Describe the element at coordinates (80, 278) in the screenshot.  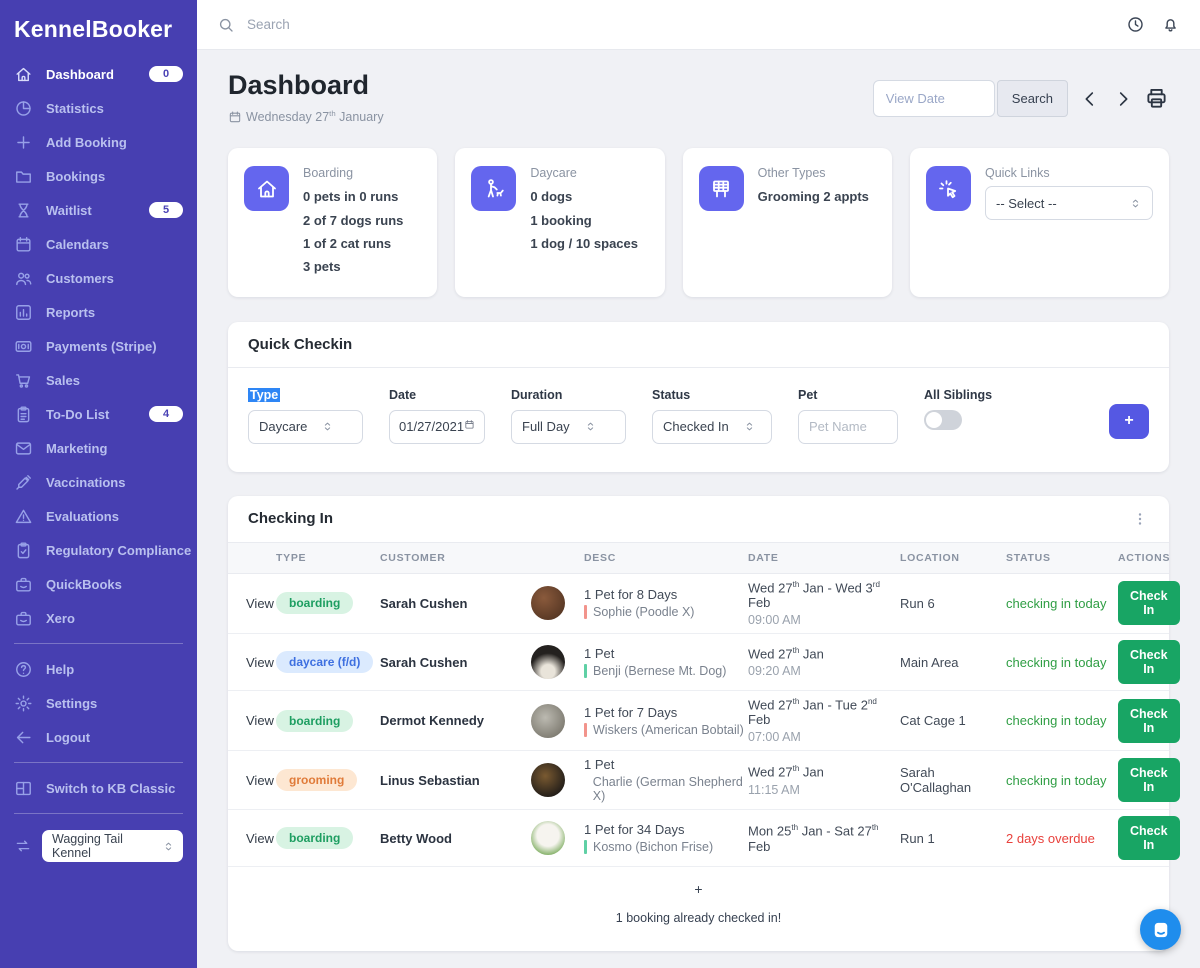
I see `sidebar-item-label: Customers` at that location.